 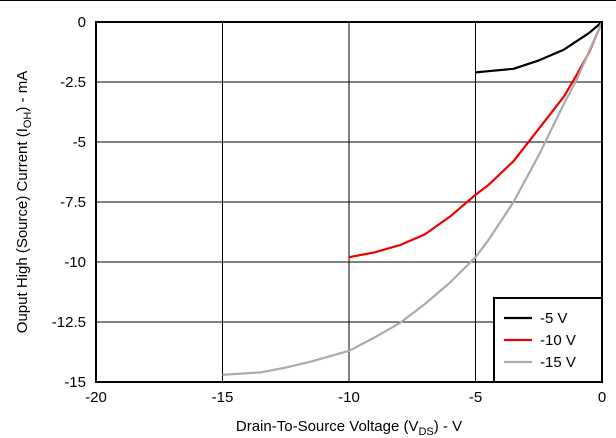 What do you see at coordinates (327, 426) in the screenshot?
I see `x-axis-title-main: Drain-To-Source Voltage (V` at bounding box center [327, 426].